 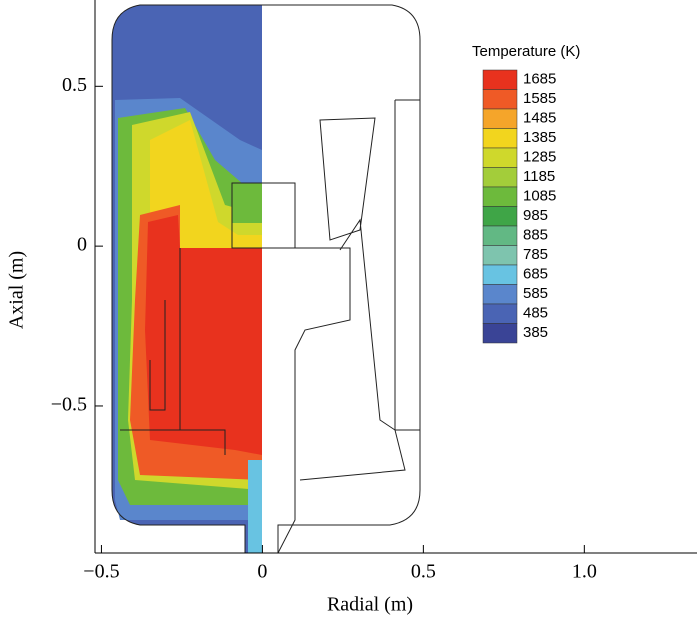 I want to click on y-tick-label: −0.5, so click(x=69, y=405).